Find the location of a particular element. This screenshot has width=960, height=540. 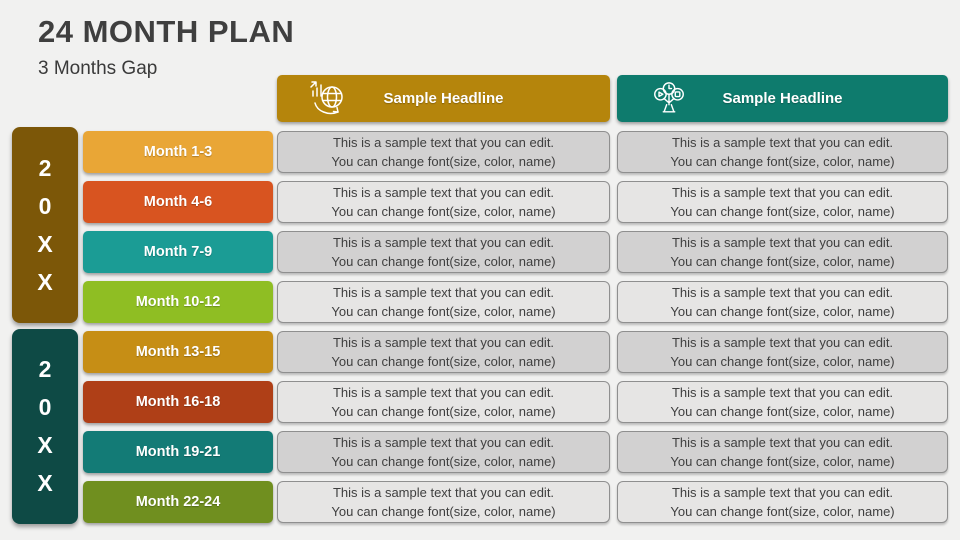

globe-growth-icon is located at coordinates (329, 99).